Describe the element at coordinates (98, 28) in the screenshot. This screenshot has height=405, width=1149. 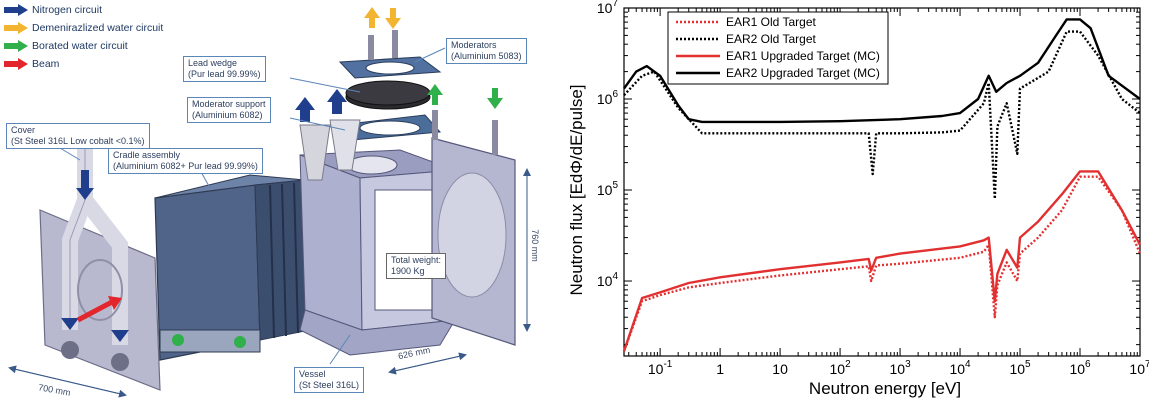
I see `legend-label: Demenirazlized water circuit` at that location.